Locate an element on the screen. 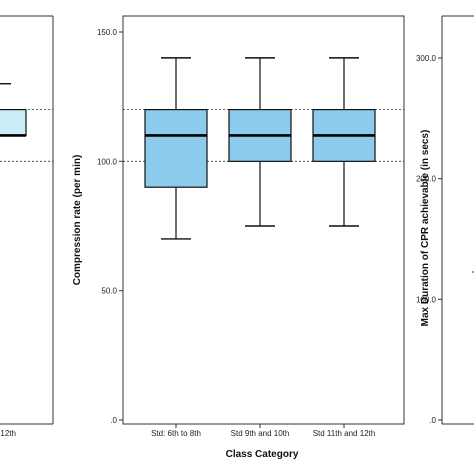  x-tick-label: Std 9th and 10th is located at coordinates (260, 433).